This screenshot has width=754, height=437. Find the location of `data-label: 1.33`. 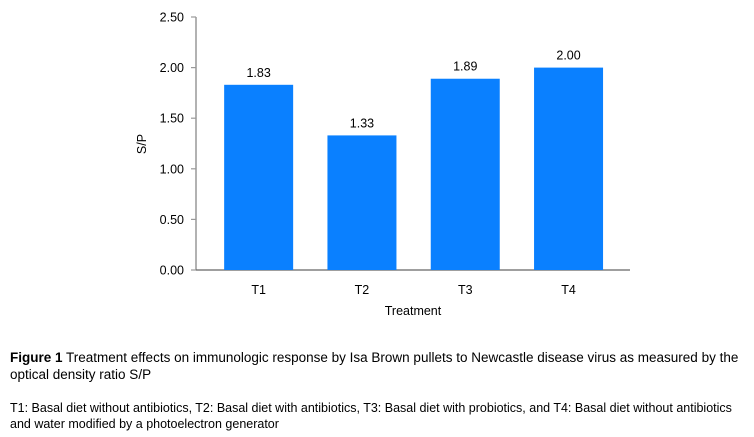

data-label: 1.33 is located at coordinates (362, 123).